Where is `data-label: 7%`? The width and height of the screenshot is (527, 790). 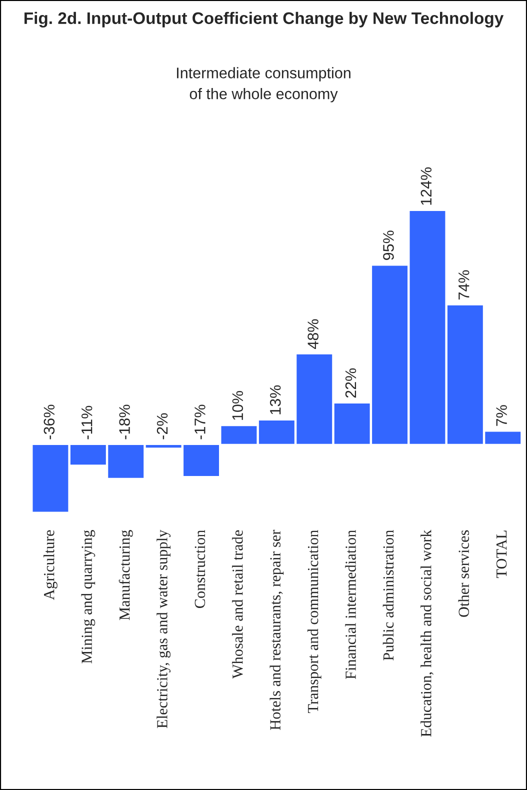
data-label: 7% is located at coordinates (501, 415).